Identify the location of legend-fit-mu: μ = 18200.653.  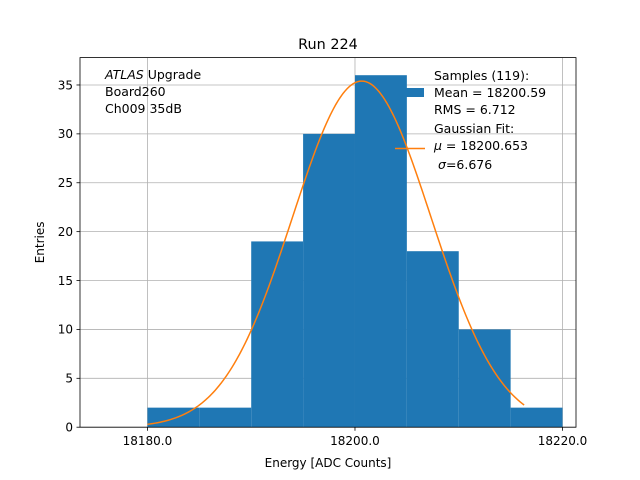
(480, 145).